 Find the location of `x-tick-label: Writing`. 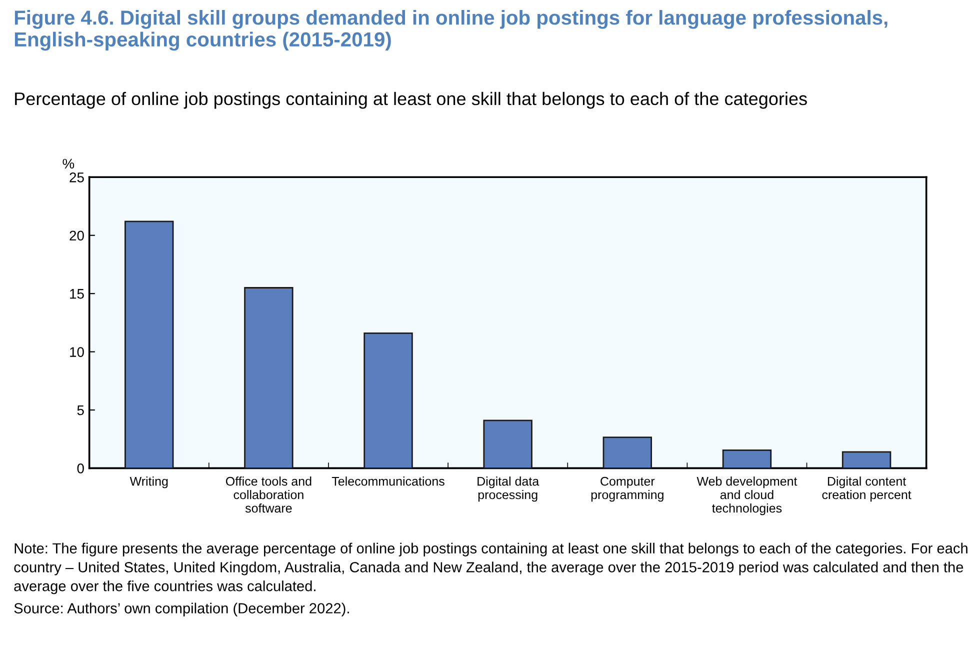

x-tick-label: Writing is located at coordinates (149, 482).